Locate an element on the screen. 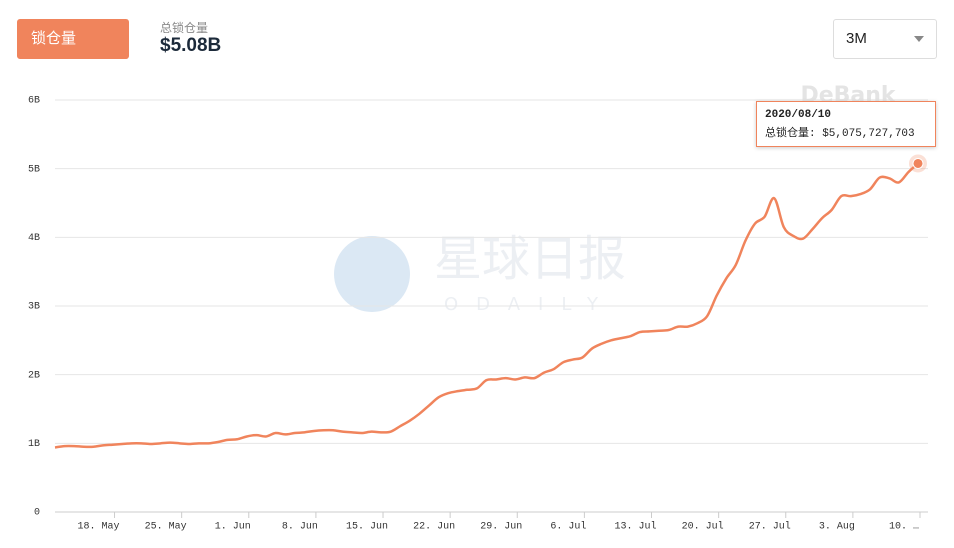 The height and width of the screenshot is (548, 954). watermark-logo is located at coordinates (372, 274).